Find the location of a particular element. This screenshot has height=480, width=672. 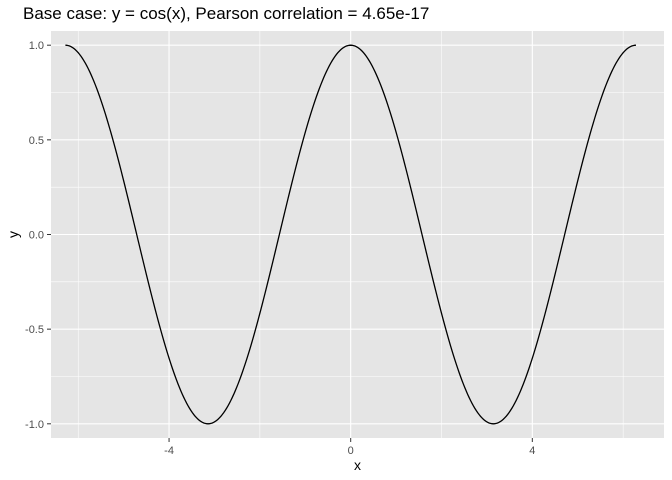

y-tick-label: 0.5 is located at coordinates (36, 141).